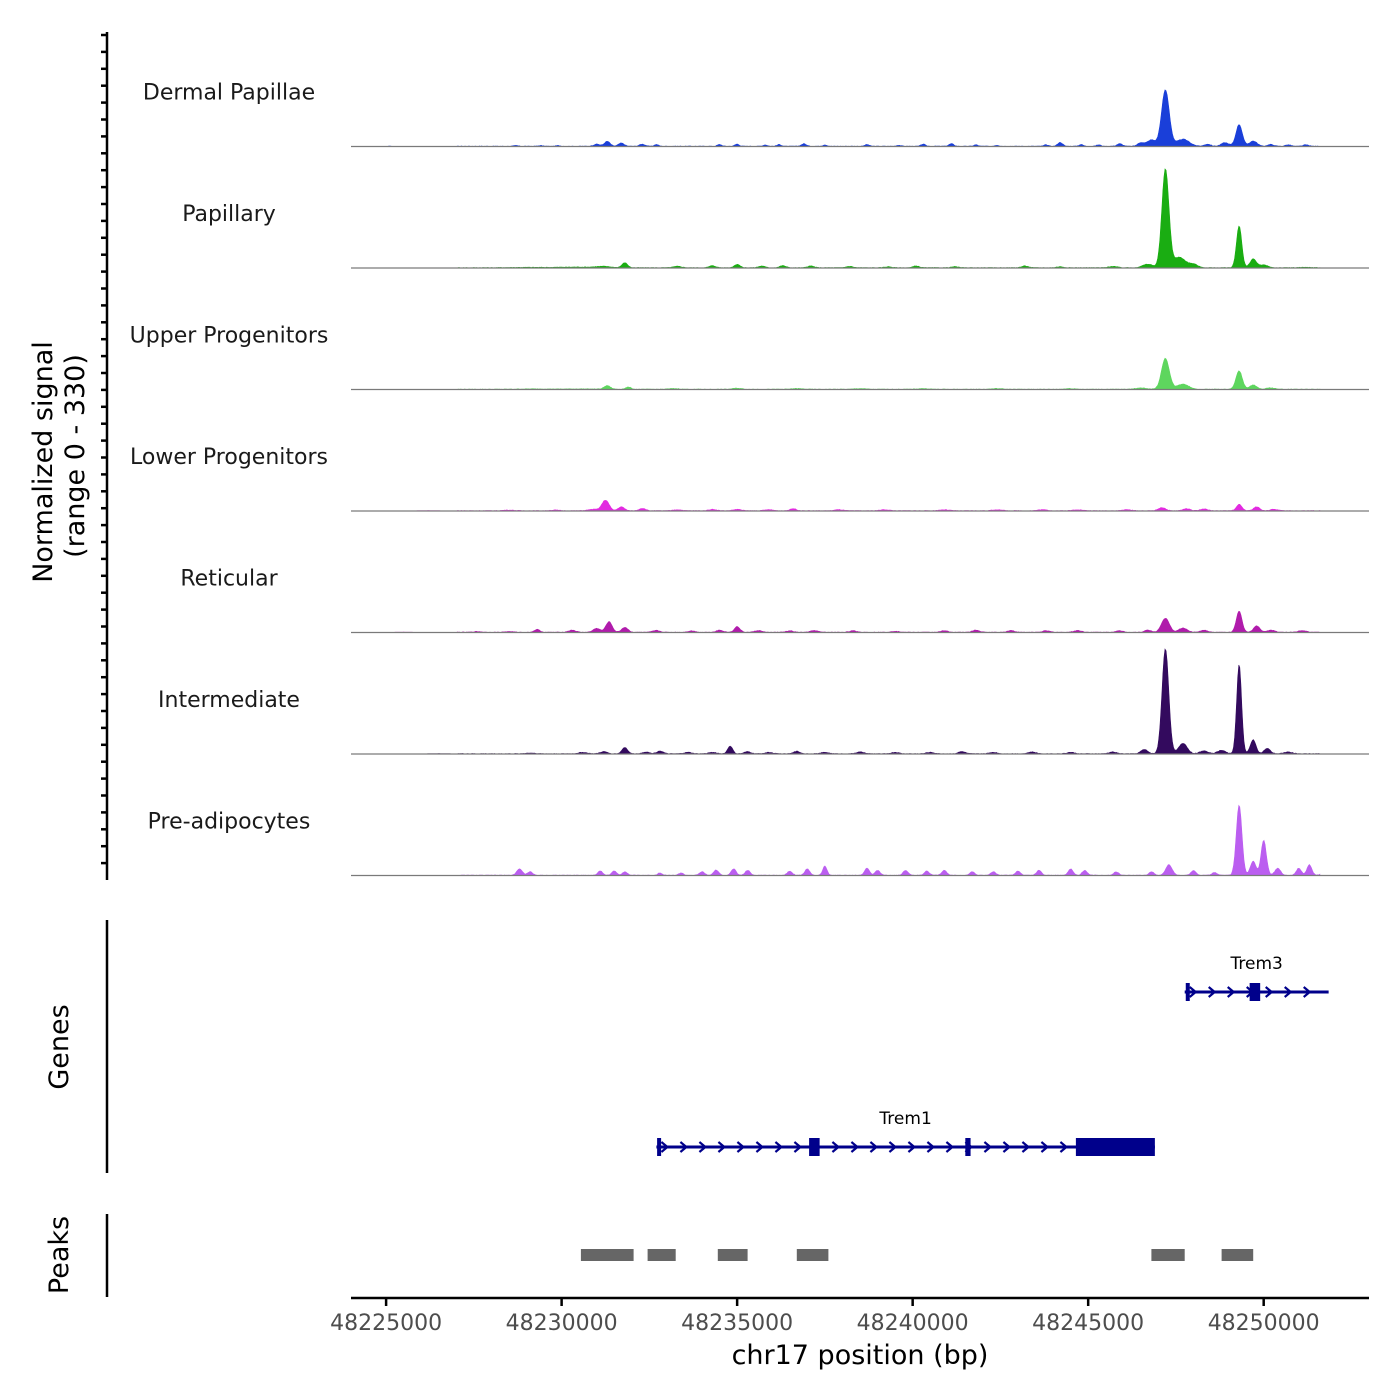  I want to click on track-papillary: Papillary, so click(775, 218).